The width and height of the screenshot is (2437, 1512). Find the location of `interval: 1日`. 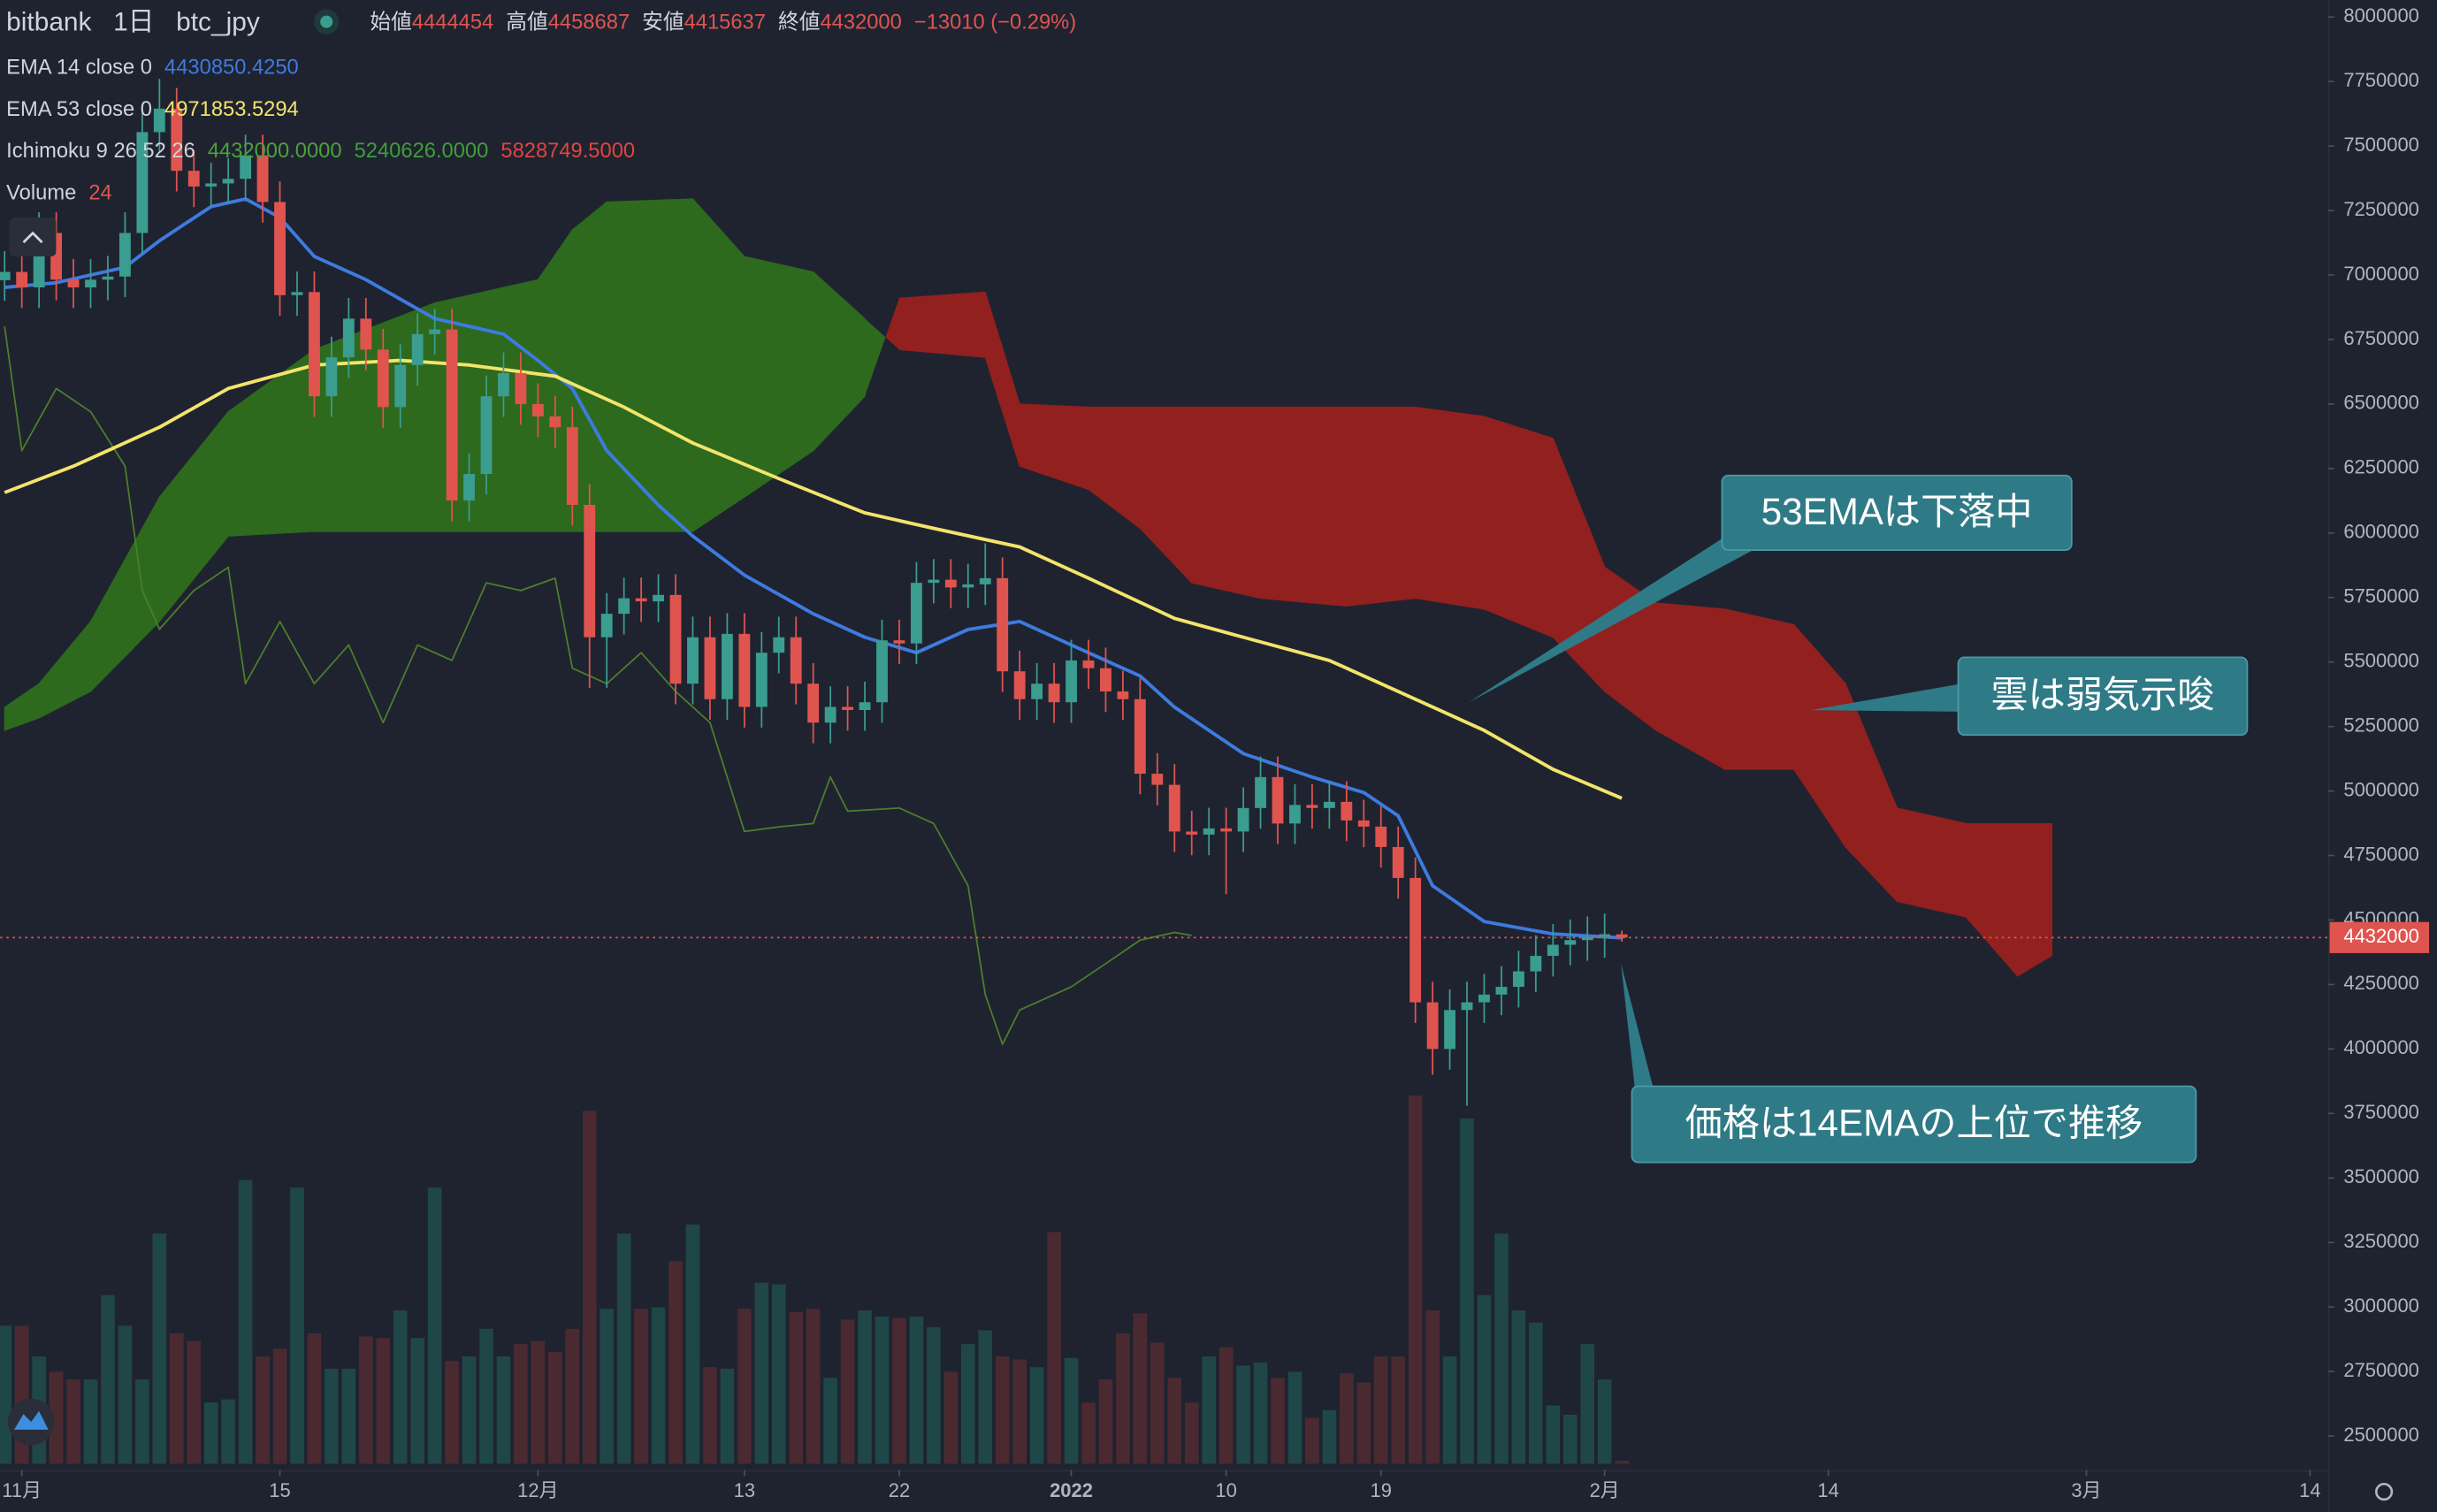

interval: 1日 is located at coordinates (134, 21).